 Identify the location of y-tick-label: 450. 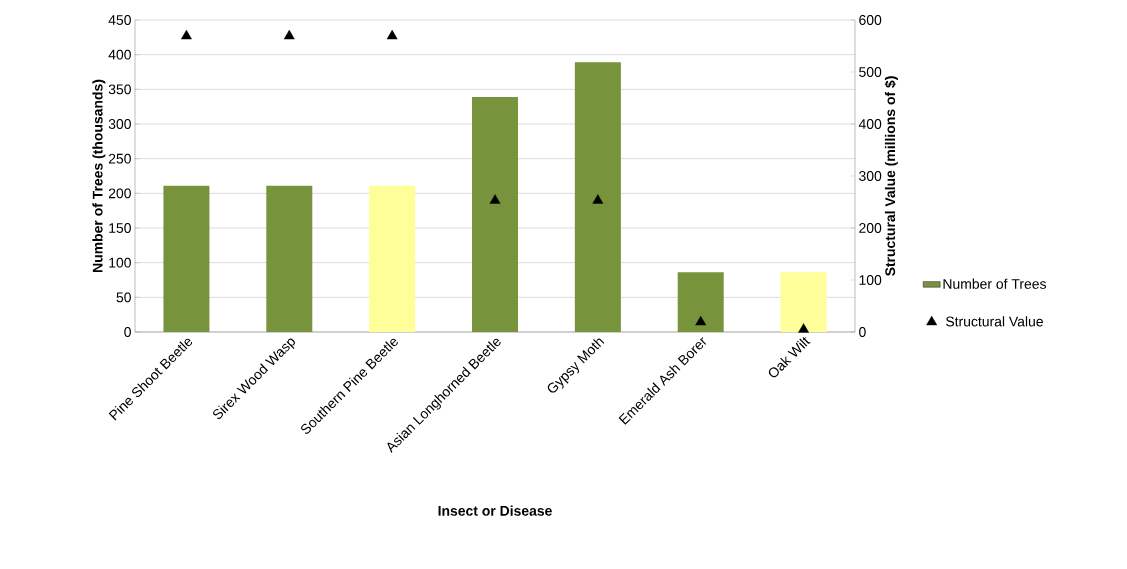
(119, 20).